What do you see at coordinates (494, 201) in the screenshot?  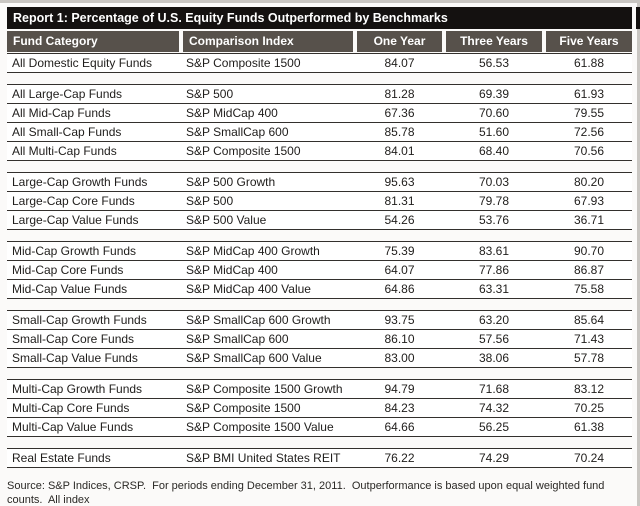 I see `value-cell: 79.78` at bounding box center [494, 201].